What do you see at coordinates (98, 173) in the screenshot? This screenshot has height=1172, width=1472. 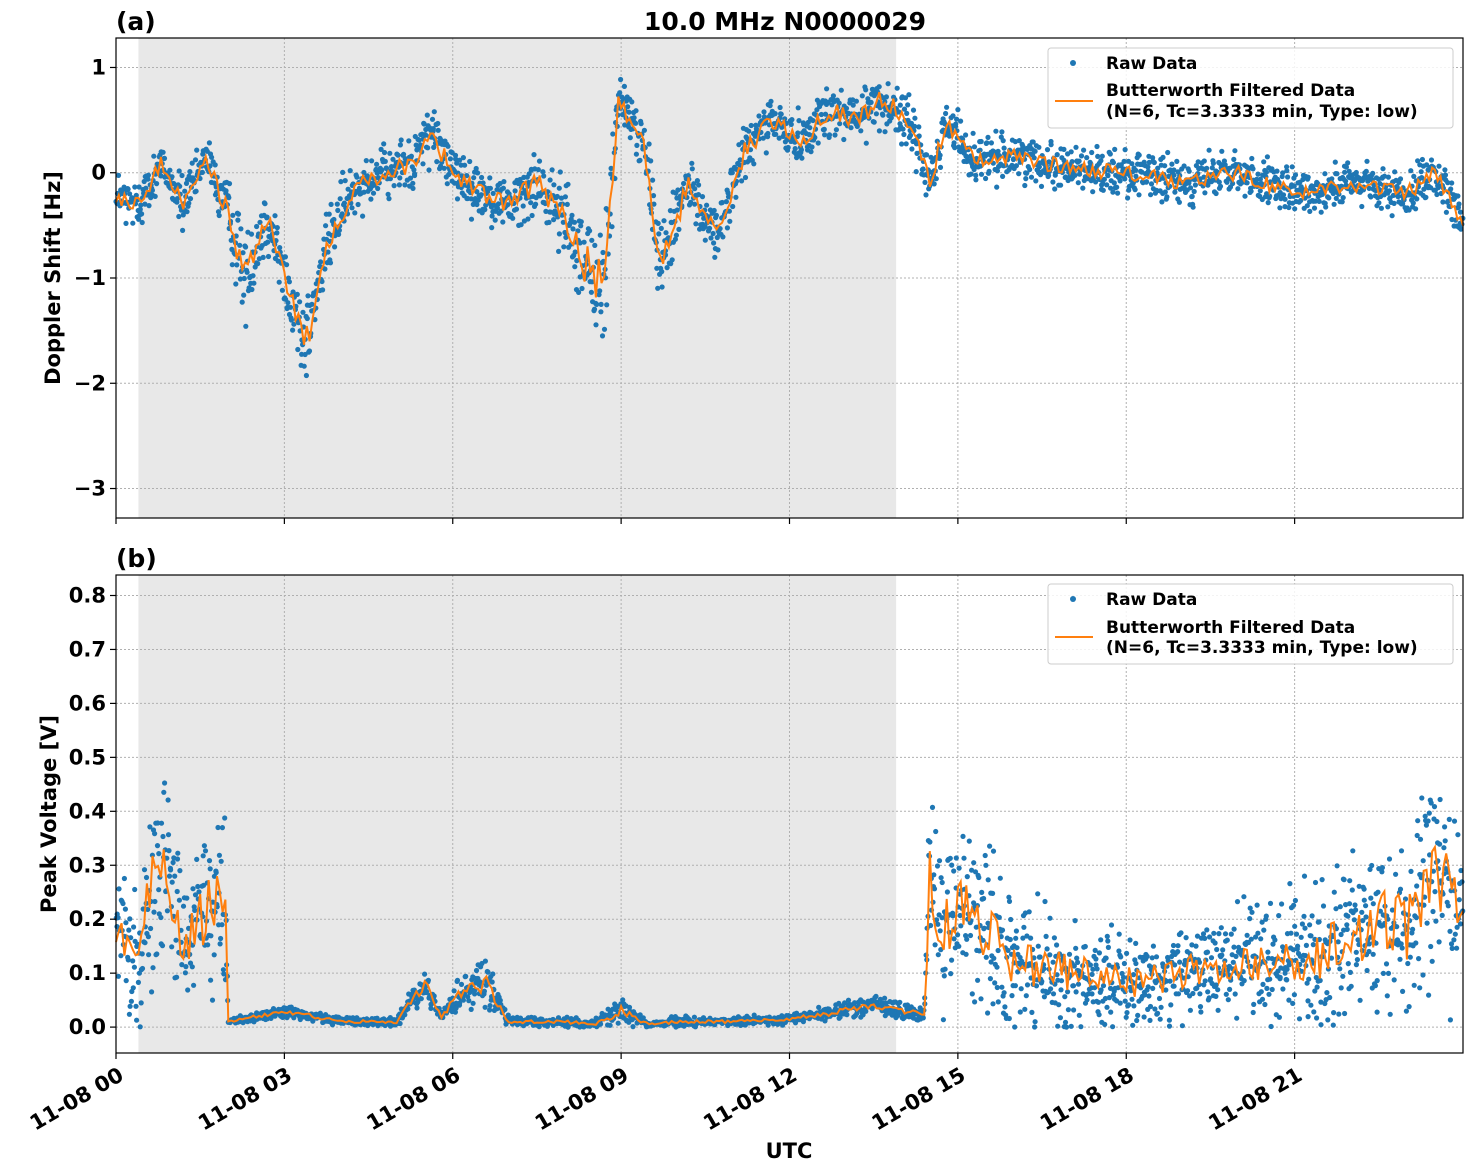 I see `panel-a-ytick-label: 0` at bounding box center [98, 173].